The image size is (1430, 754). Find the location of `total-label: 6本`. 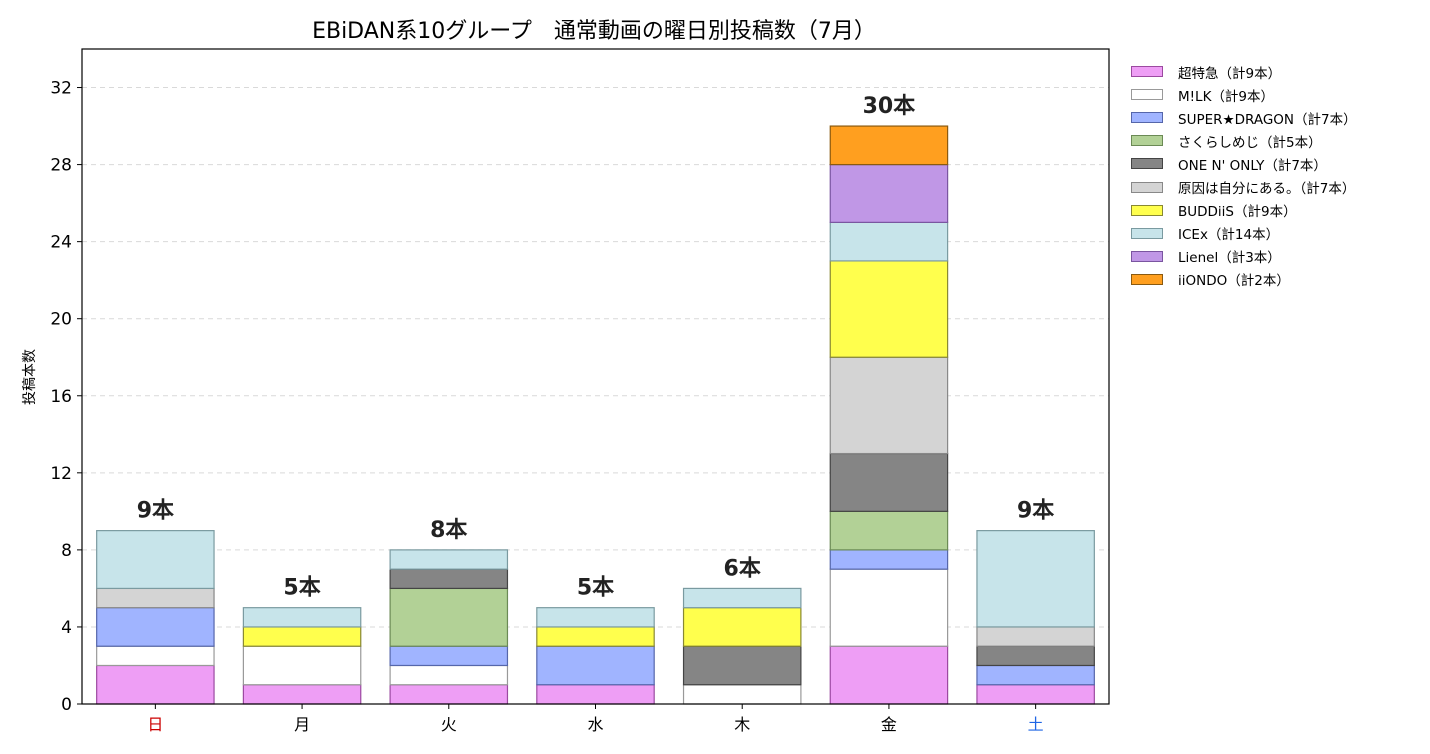

total-label: 6本 is located at coordinates (742, 568).